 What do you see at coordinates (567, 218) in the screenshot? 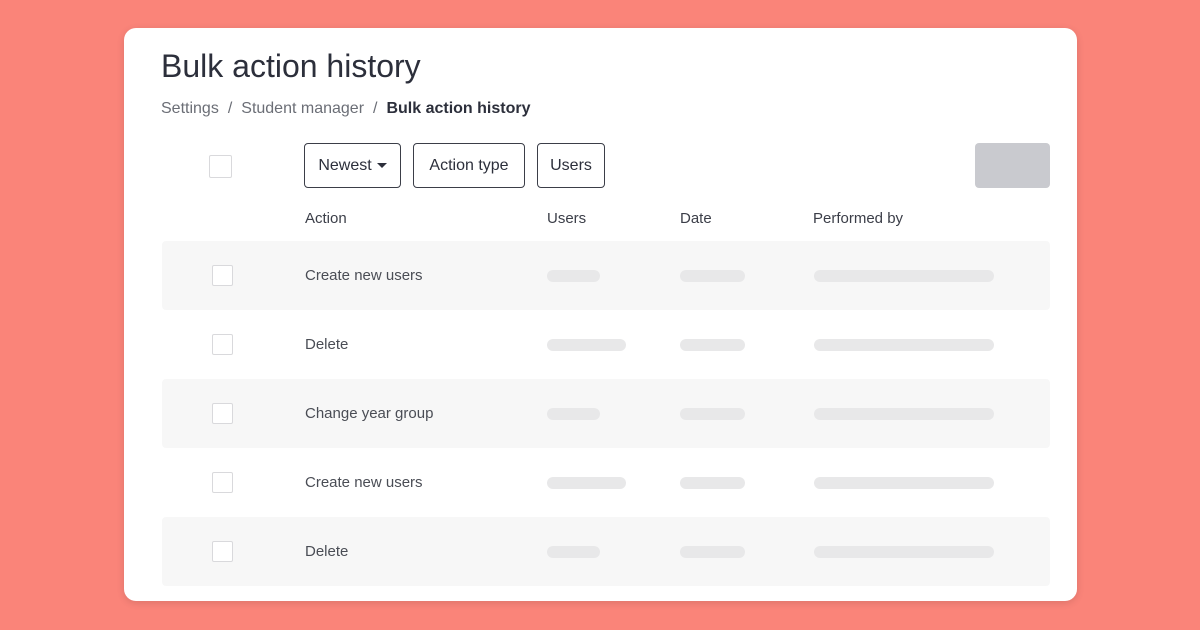
I see `column-header-users: Users` at bounding box center [567, 218].